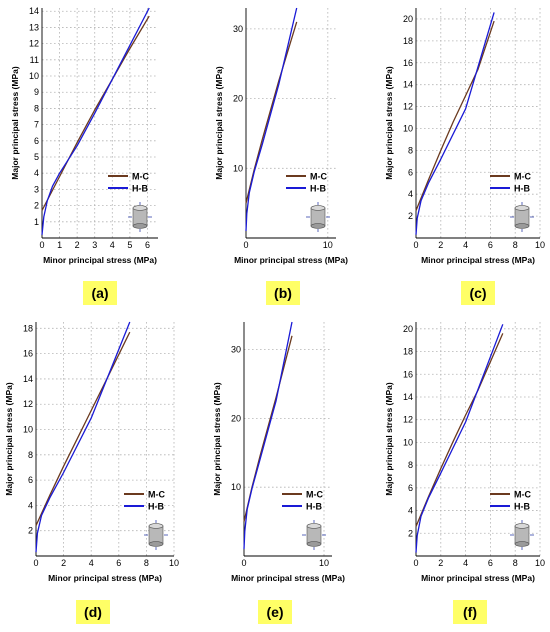 Image resolution: width=550 pixels, height=632 pixels. What do you see at coordinates (34, 60) in the screenshot?
I see `y-tick-label: 11` at bounding box center [34, 60].